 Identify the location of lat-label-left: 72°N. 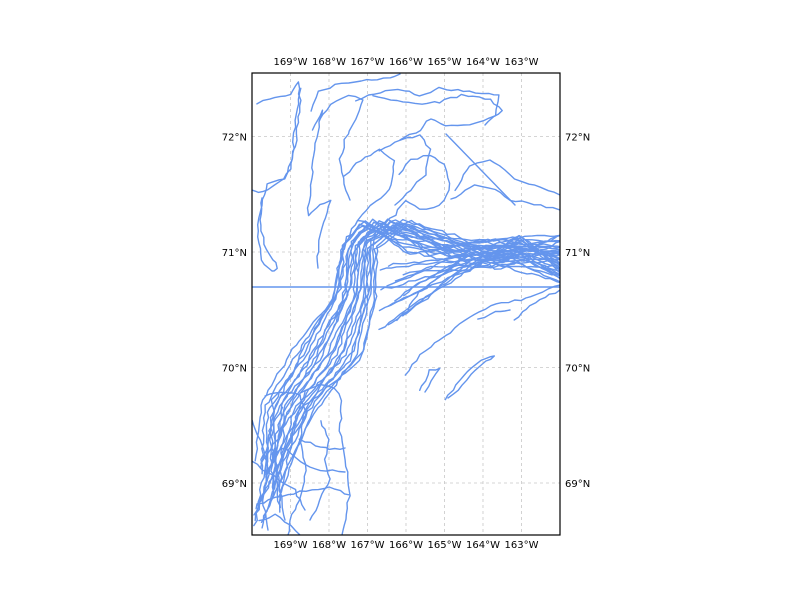
(234, 138).